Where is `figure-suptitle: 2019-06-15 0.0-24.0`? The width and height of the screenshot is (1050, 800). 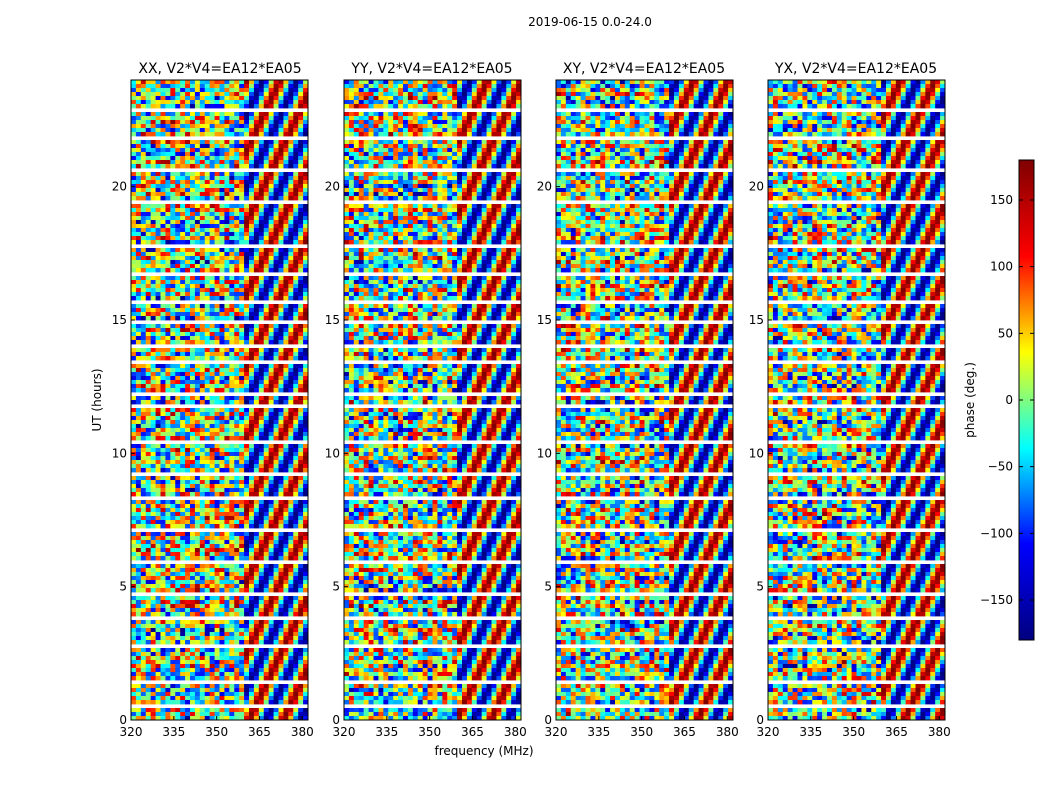 figure-suptitle: 2019-06-15 0.0-24.0 is located at coordinates (590, 22).